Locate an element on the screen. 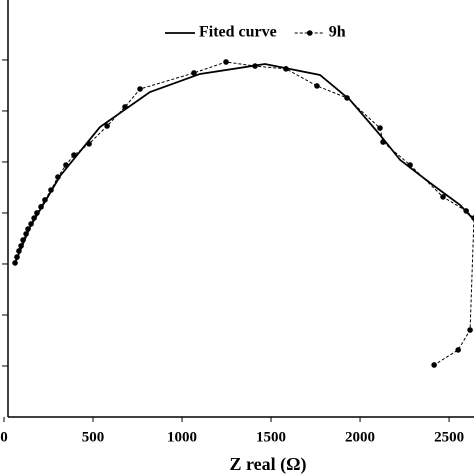 The image size is (474, 474). x-tick-label: 500 is located at coordinates (93, 437).